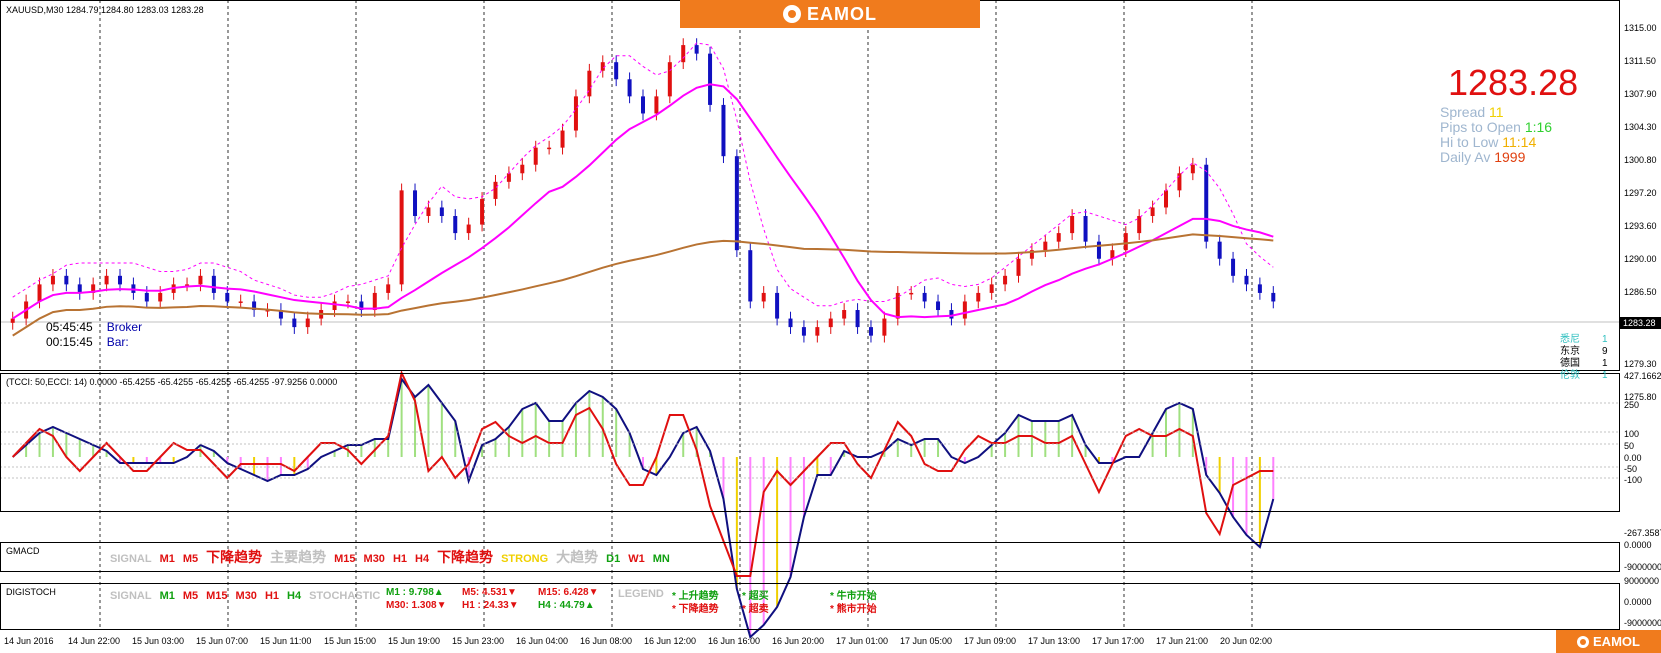 The width and height of the screenshot is (1661, 653). What do you see at coordinates (1642, 581) in the screenshot?
I see `digistoch-tick-label: 9000000` at bounding box center [1642, 581].